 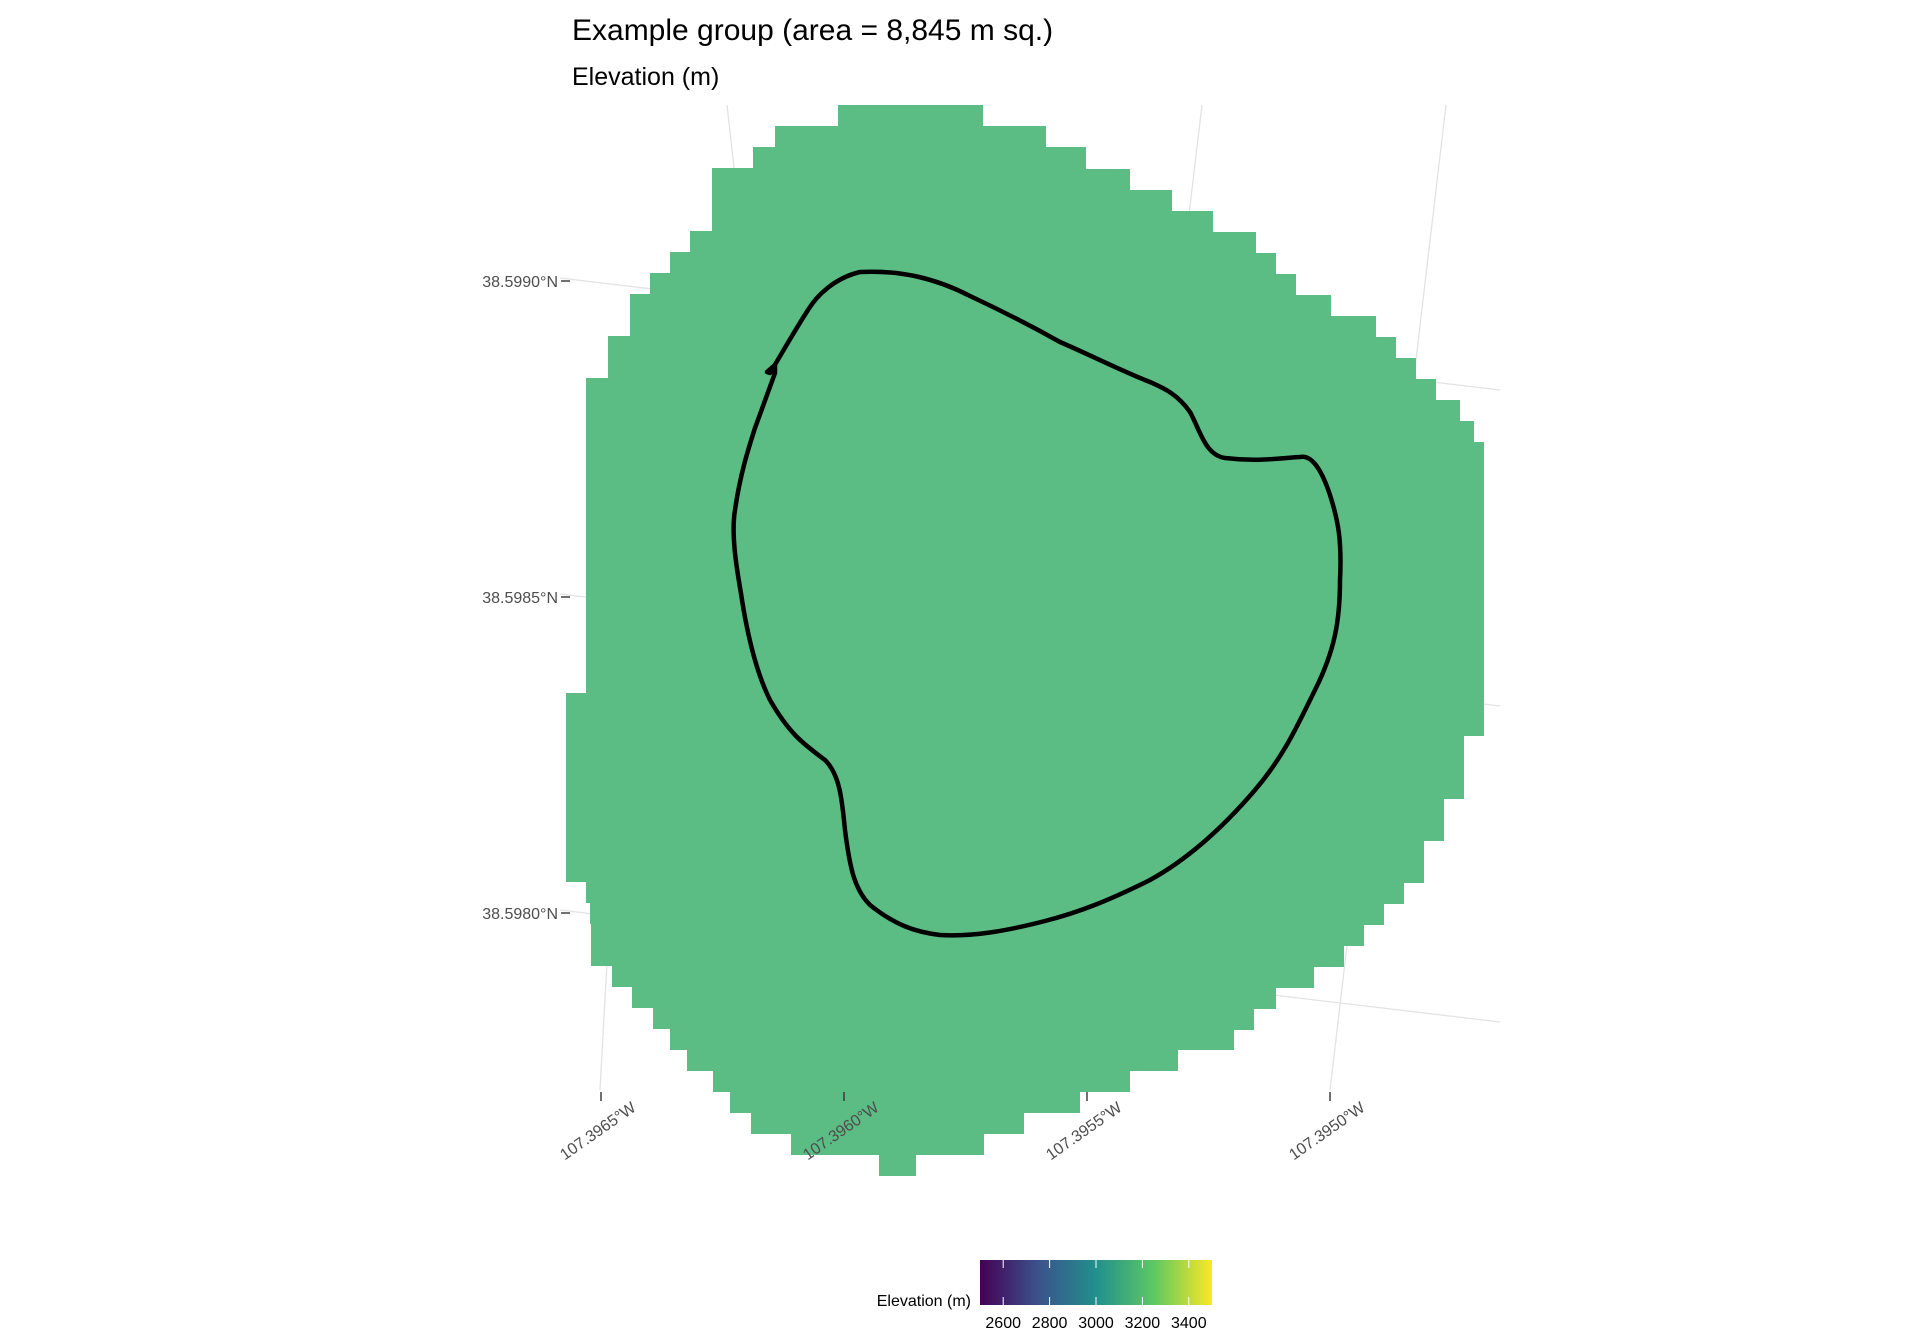 What do you see at coordinates (1050, 1323) in the screenshot?
I see `legend-tick-label-2: 2800` at bounding box center [1050, 1323].